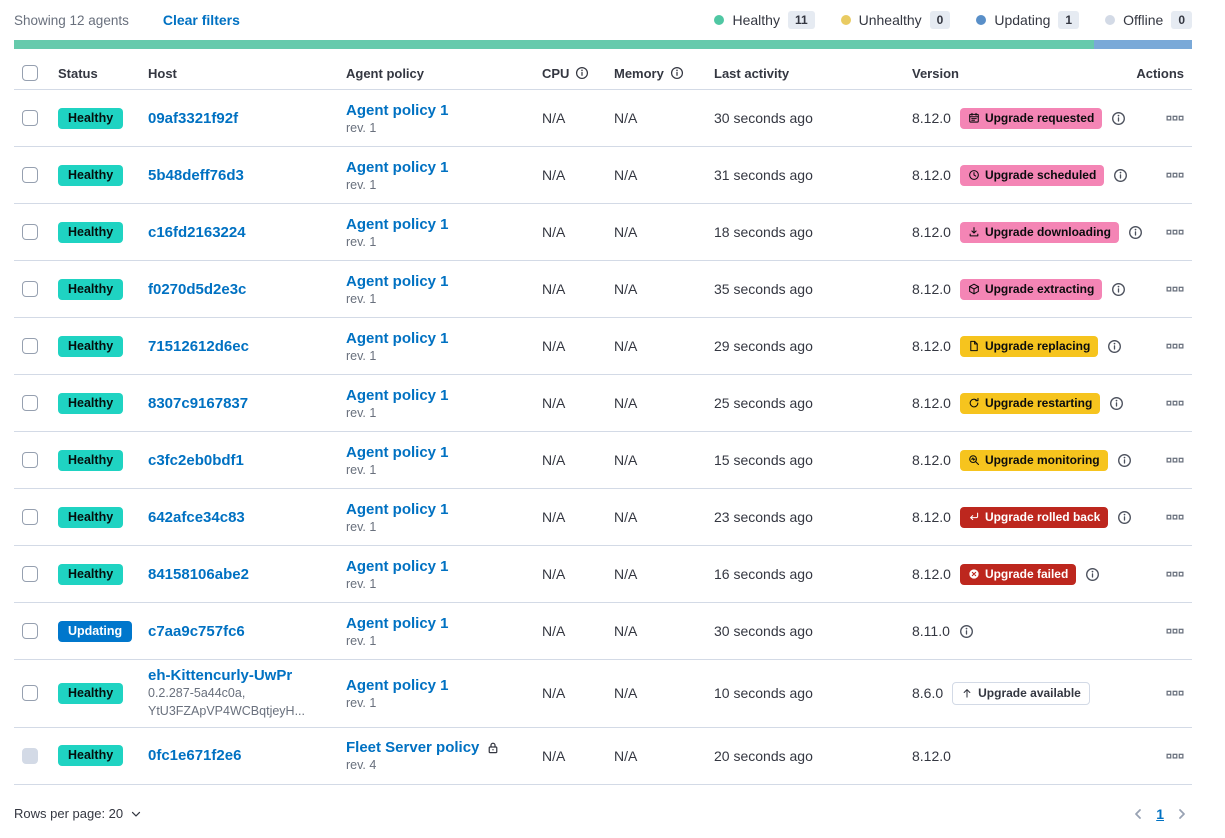 The image size is (1225, 838). Describe the element at coordinates (1026, 573) in the screenshot. I see `badge-label: Upgrade failed` at that location.